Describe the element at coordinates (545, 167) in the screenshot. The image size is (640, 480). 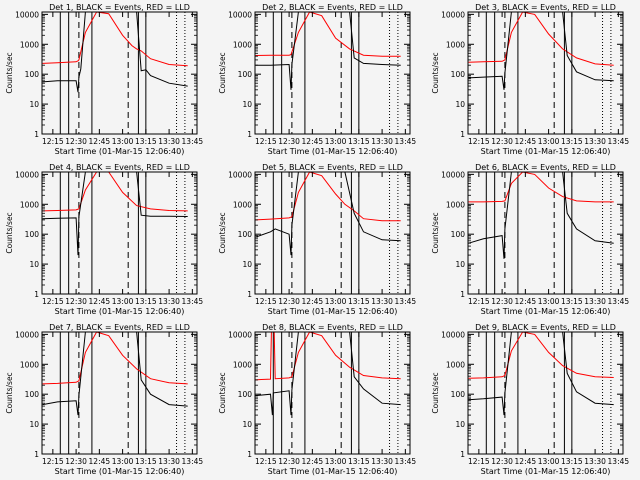
I see `chart-title: Det 6, BLACK = Events, RED = LLD` at that location.